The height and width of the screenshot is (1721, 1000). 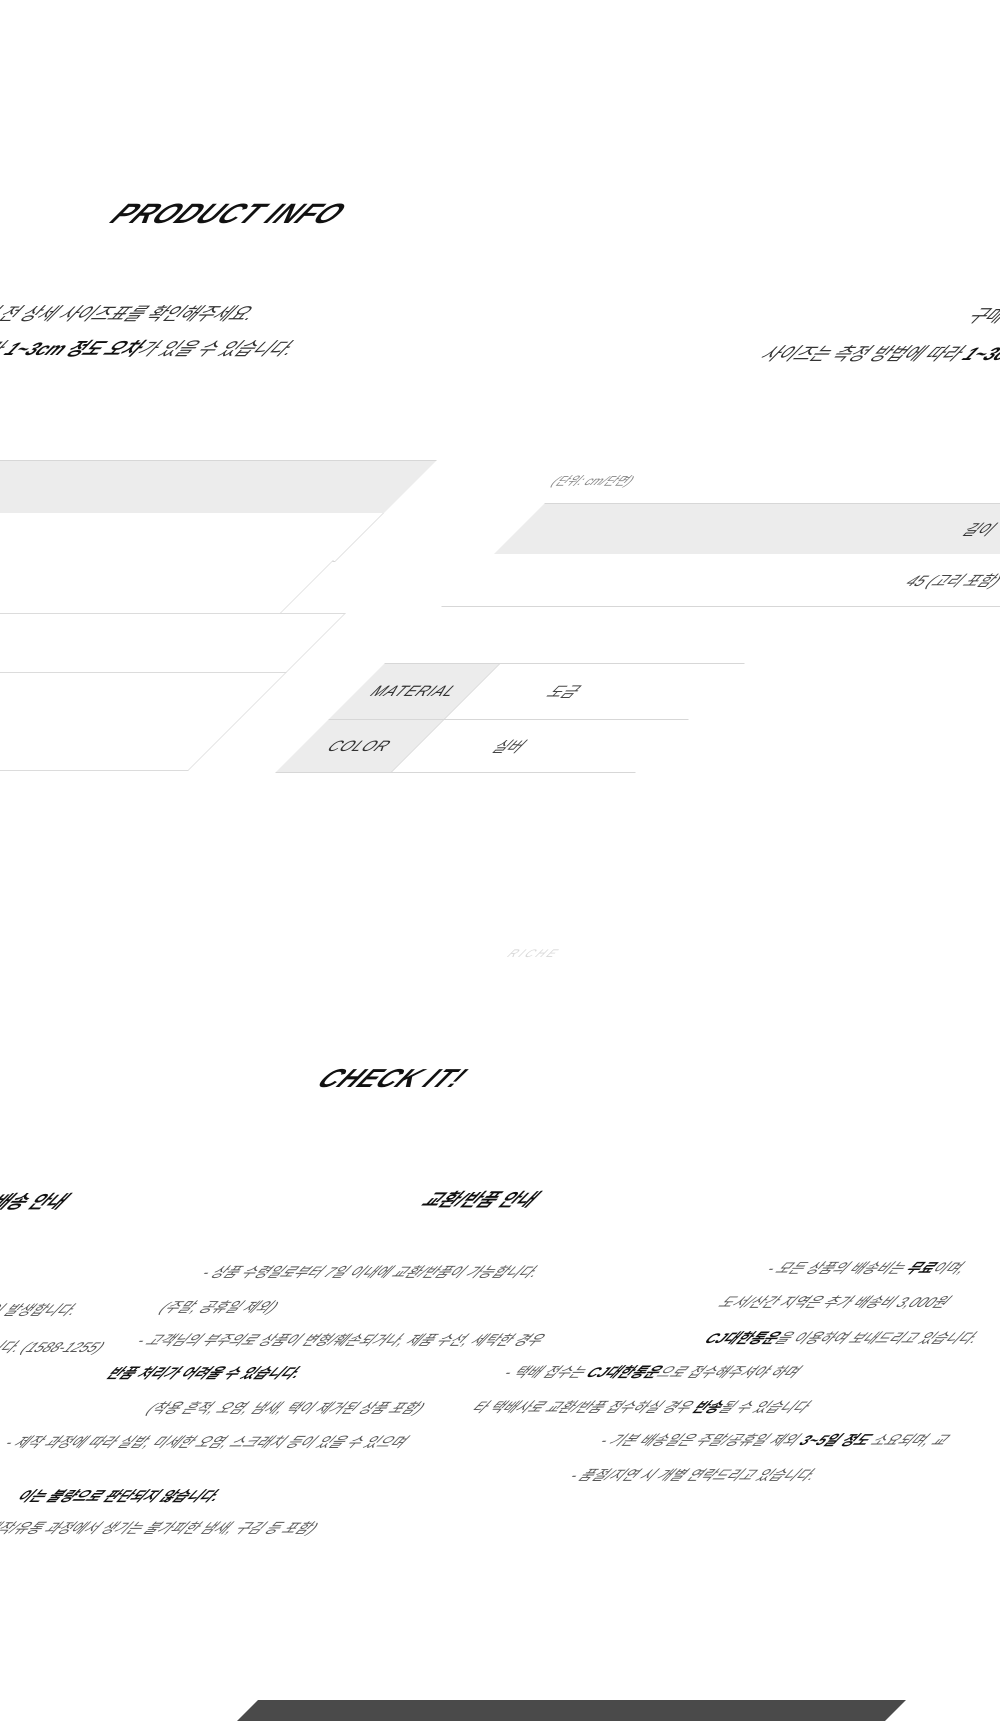 What do you see at coordinates (229, 213) in the screenshot?
I see `product-info-title: PRODUCT INFO` at bounding box center [229, 213].